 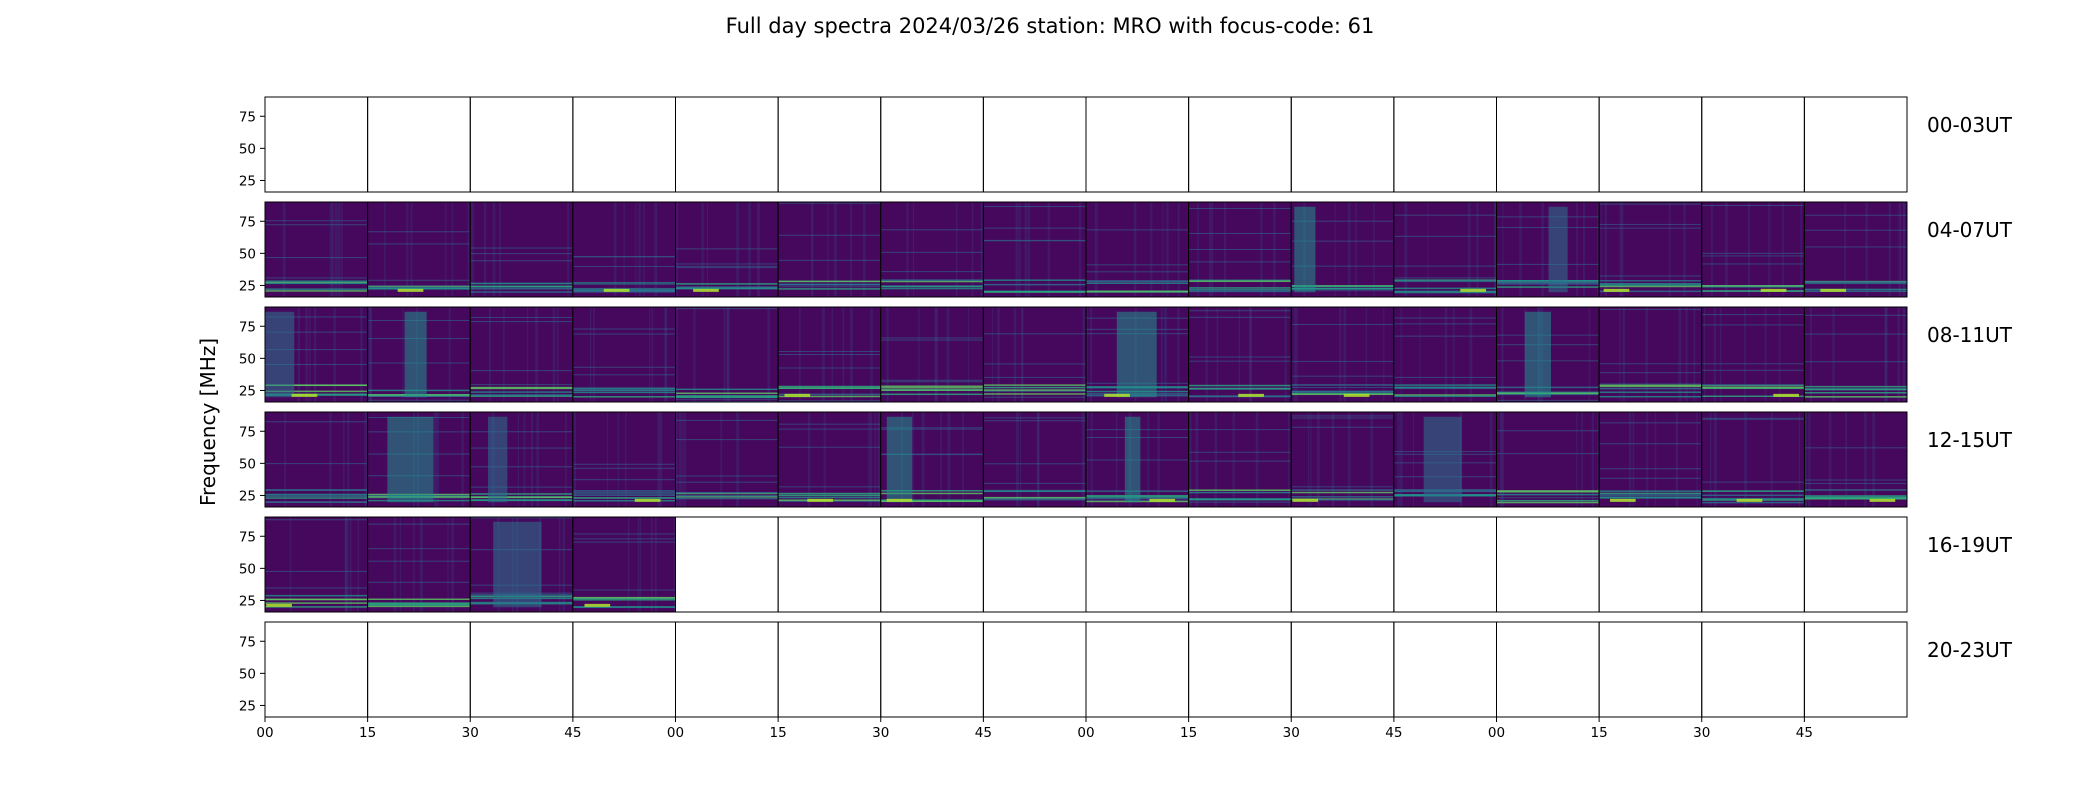 I want to click on spectra-row: 25 50 75 08-11UT, so click(x=1126, y=354).